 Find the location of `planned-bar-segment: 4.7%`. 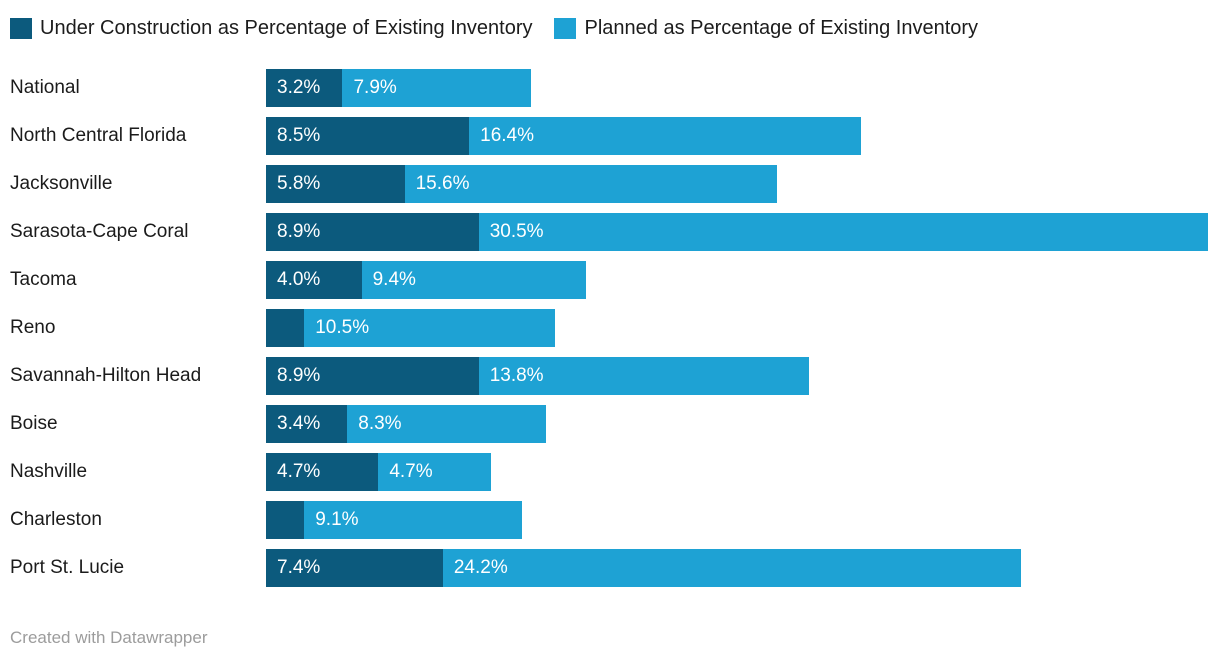

planned-bar-segment: 4.7% is located at coordinates (434, 472).